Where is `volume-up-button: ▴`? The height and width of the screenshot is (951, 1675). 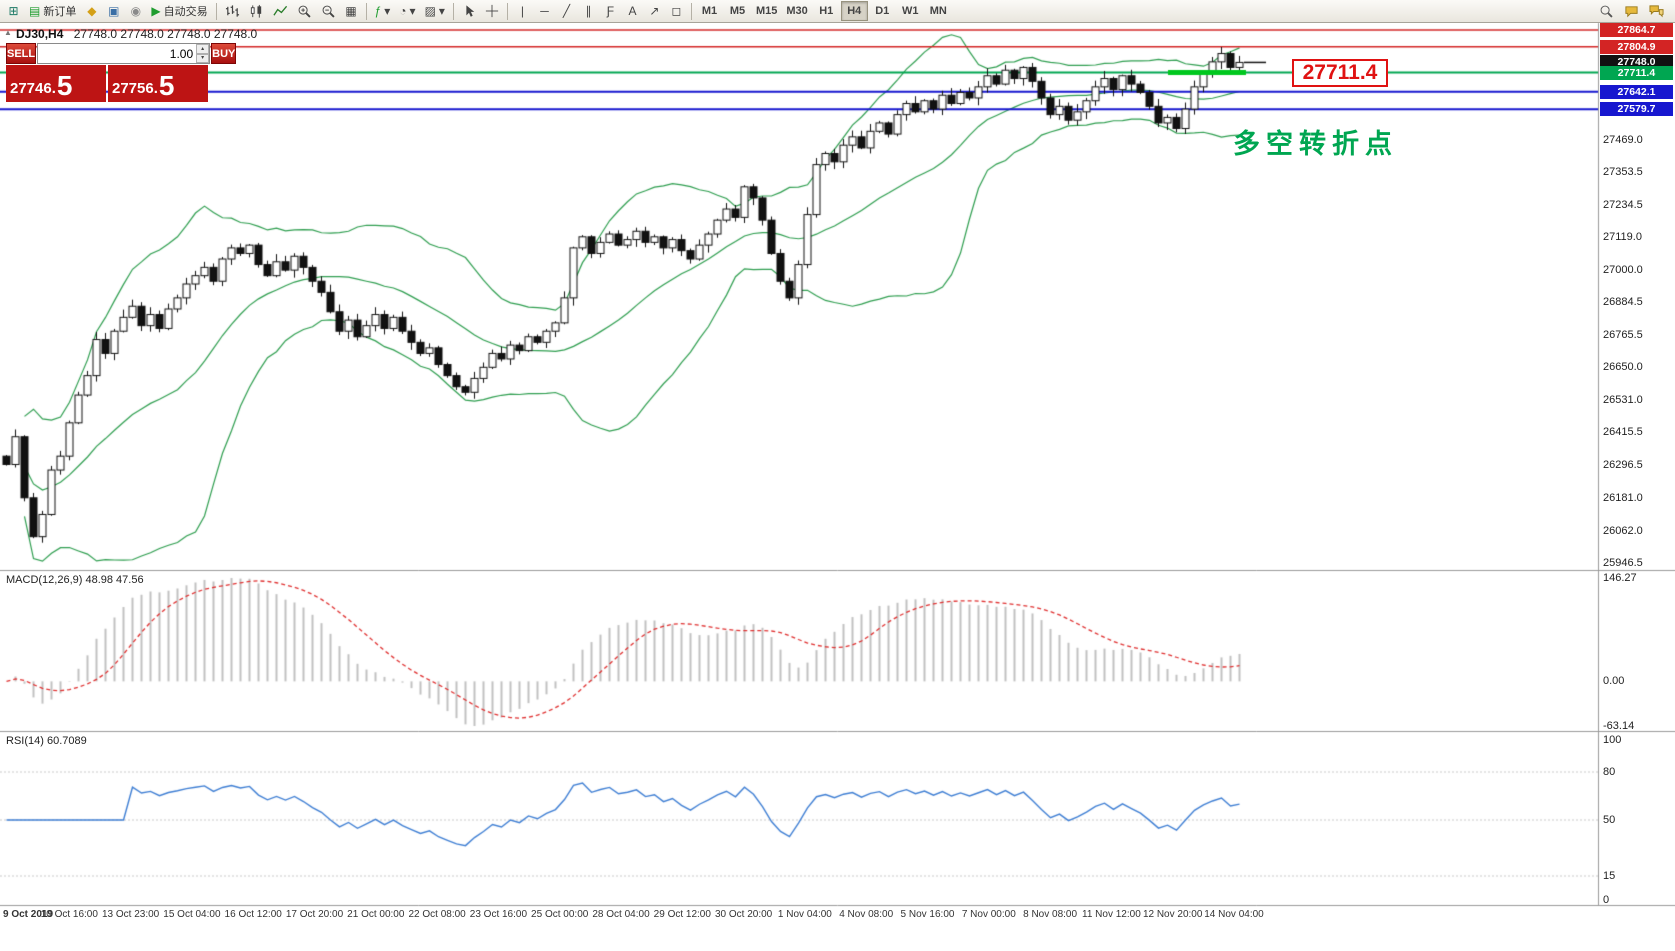
volume-up-button: ▴ is located at coordinates (203, 49).